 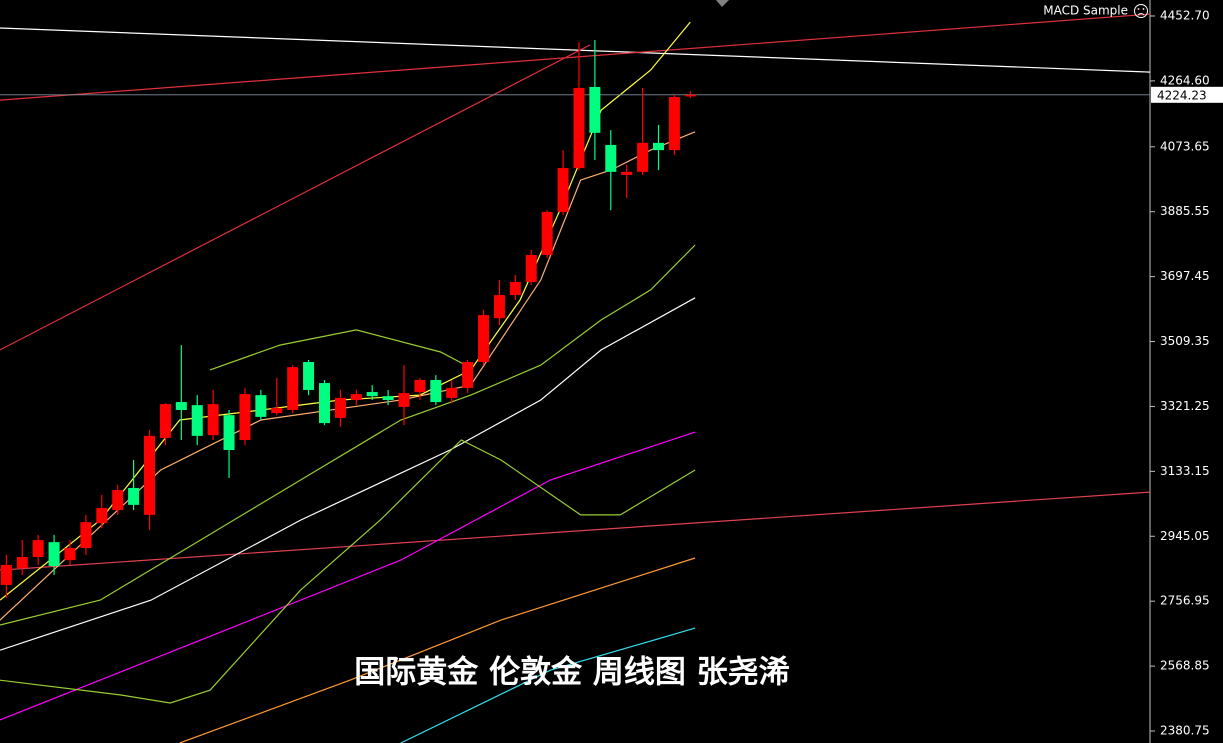 I want to click on y-tick-label: 2568.85, so click(x=1185, y=666).